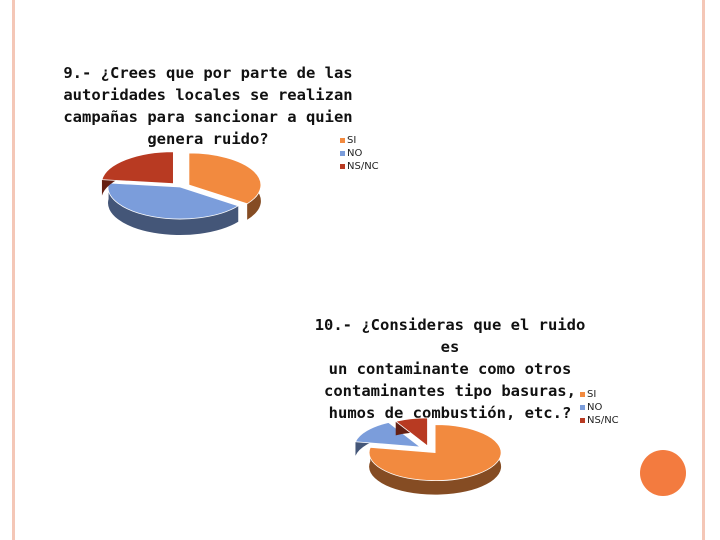 This screenshot has width=720, height=540. Describe the element at coordinates (592, 394) in the screenshot. I see `chart-2-legend-label: SI` at that location.